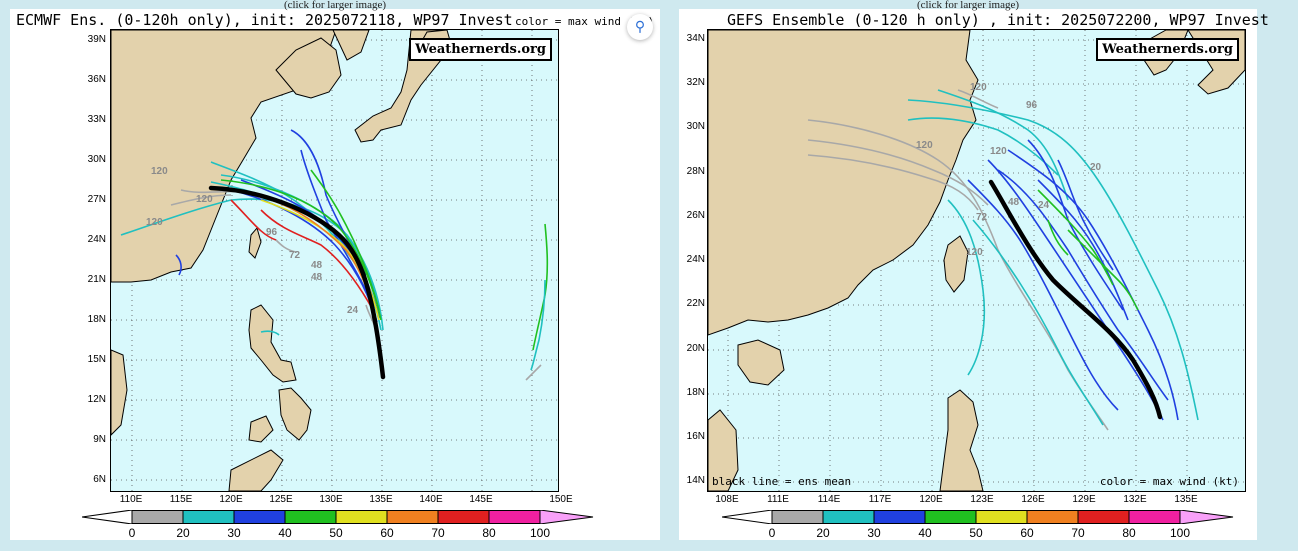 This screenshot has height=551, width=1298. I want to click on lat-label: 21N, so click(96, 279).